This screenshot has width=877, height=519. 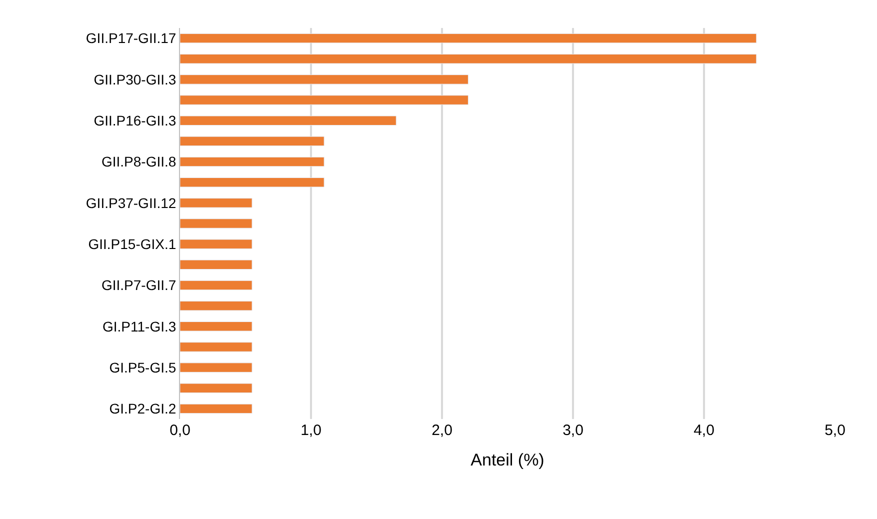 What do you see at coordinates (180, 430) in the screenshot?
I see `x-tick-label: 0,0` at bounding box center [180, 430].